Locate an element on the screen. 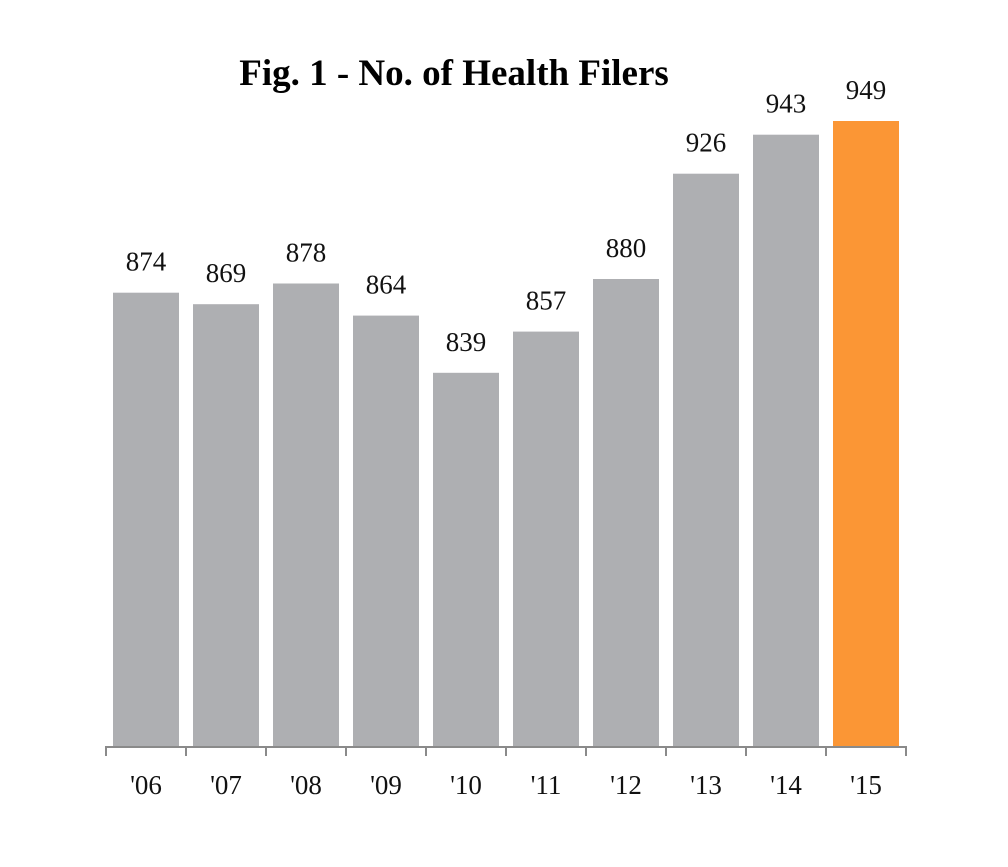 The height and width of the screenshot is (867, 1008). data-label-3: 864 is located at coordinates (386, 285).